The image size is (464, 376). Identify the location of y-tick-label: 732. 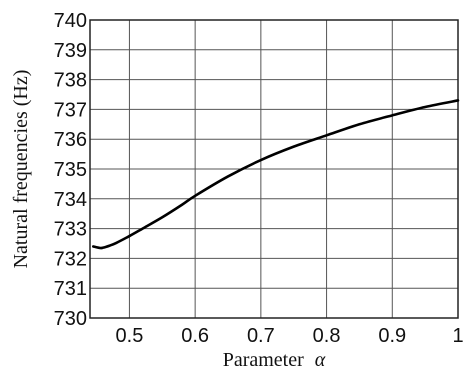
(70, 259).